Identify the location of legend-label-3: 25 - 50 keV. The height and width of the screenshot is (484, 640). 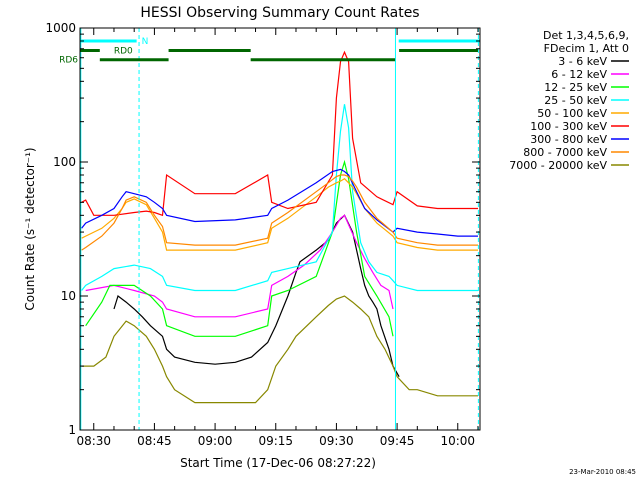
(575, 100).